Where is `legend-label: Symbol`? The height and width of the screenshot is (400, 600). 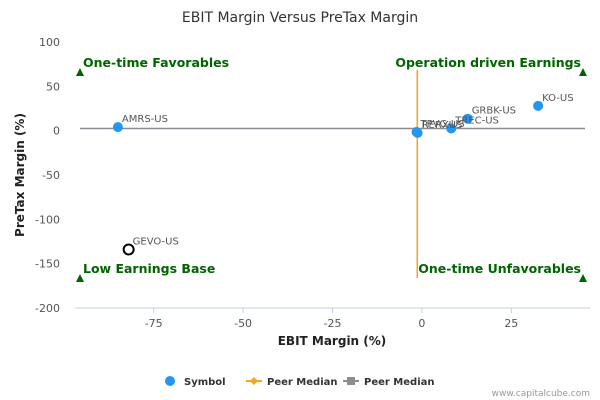
legend-label: Symbol is located at coordinates (205, 382).